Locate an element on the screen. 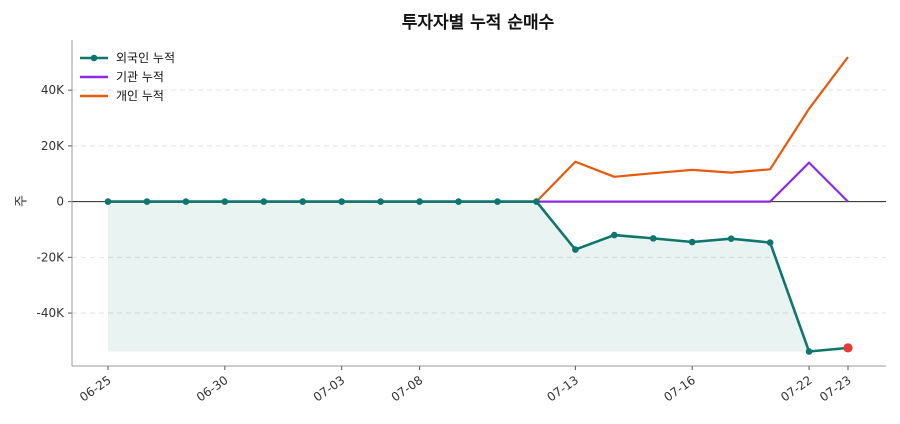  y-tick-label: 20K is located at coordinates (53, 146).